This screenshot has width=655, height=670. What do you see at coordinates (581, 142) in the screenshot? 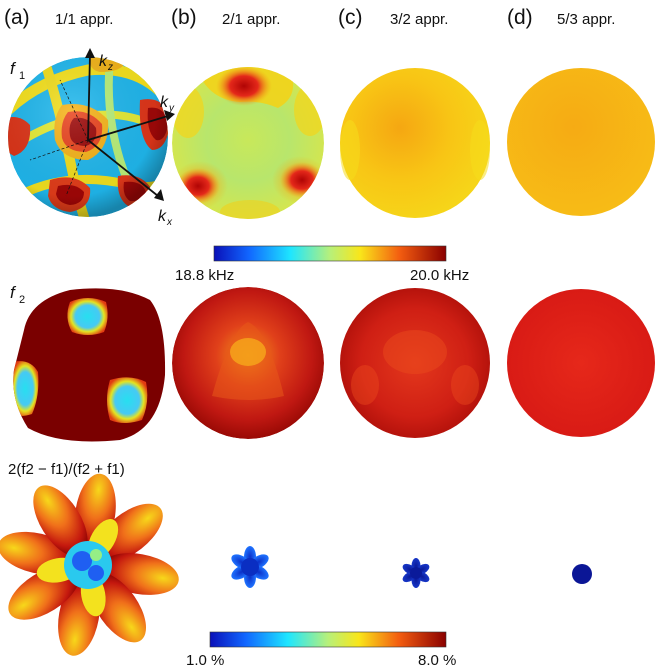
I see `sphere-d-f1` at bounding box center [581, 142].